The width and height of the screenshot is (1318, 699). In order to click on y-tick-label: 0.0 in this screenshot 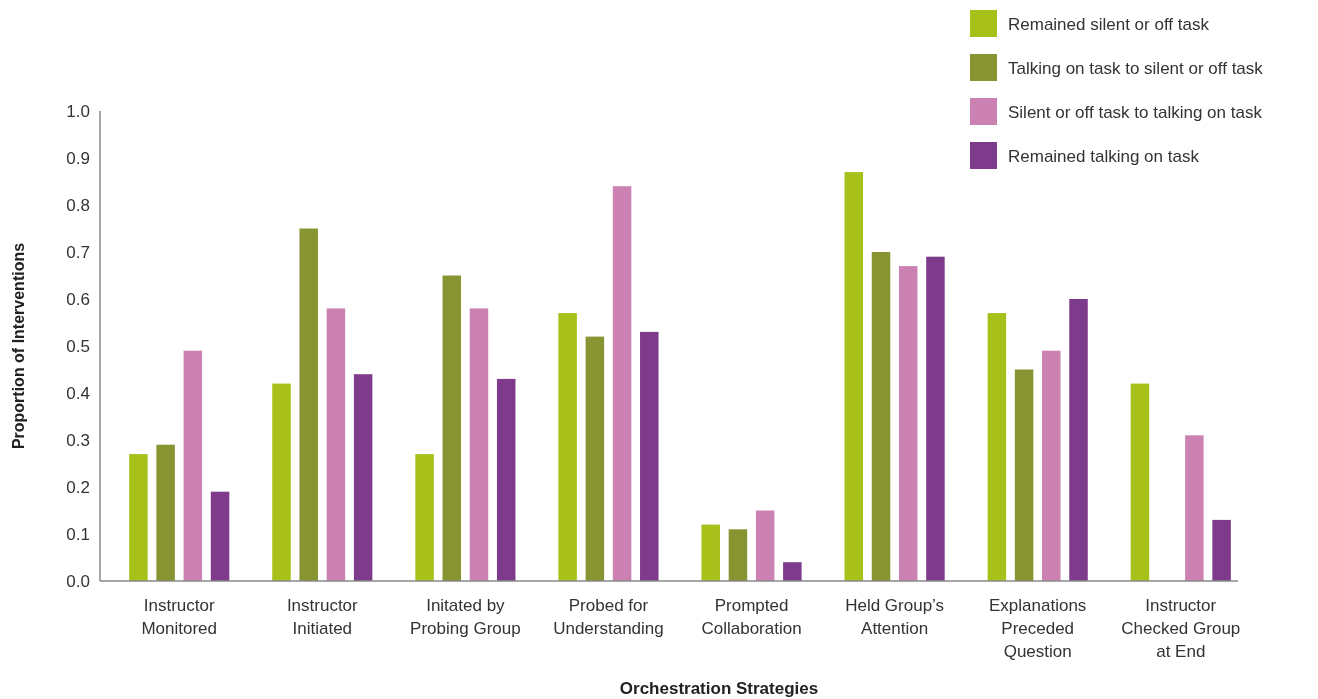, I will do `click(78, 581)`.